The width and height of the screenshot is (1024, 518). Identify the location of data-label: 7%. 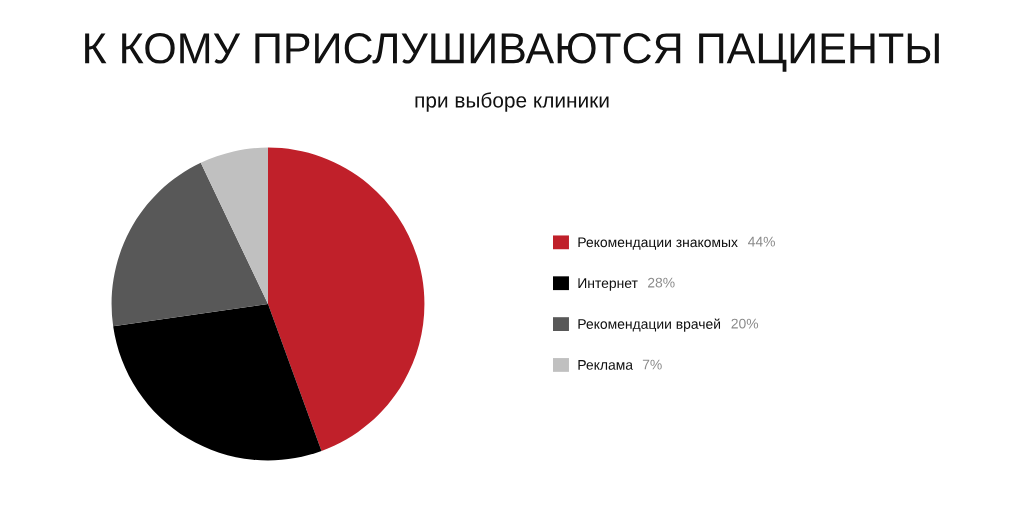
(652, 364).